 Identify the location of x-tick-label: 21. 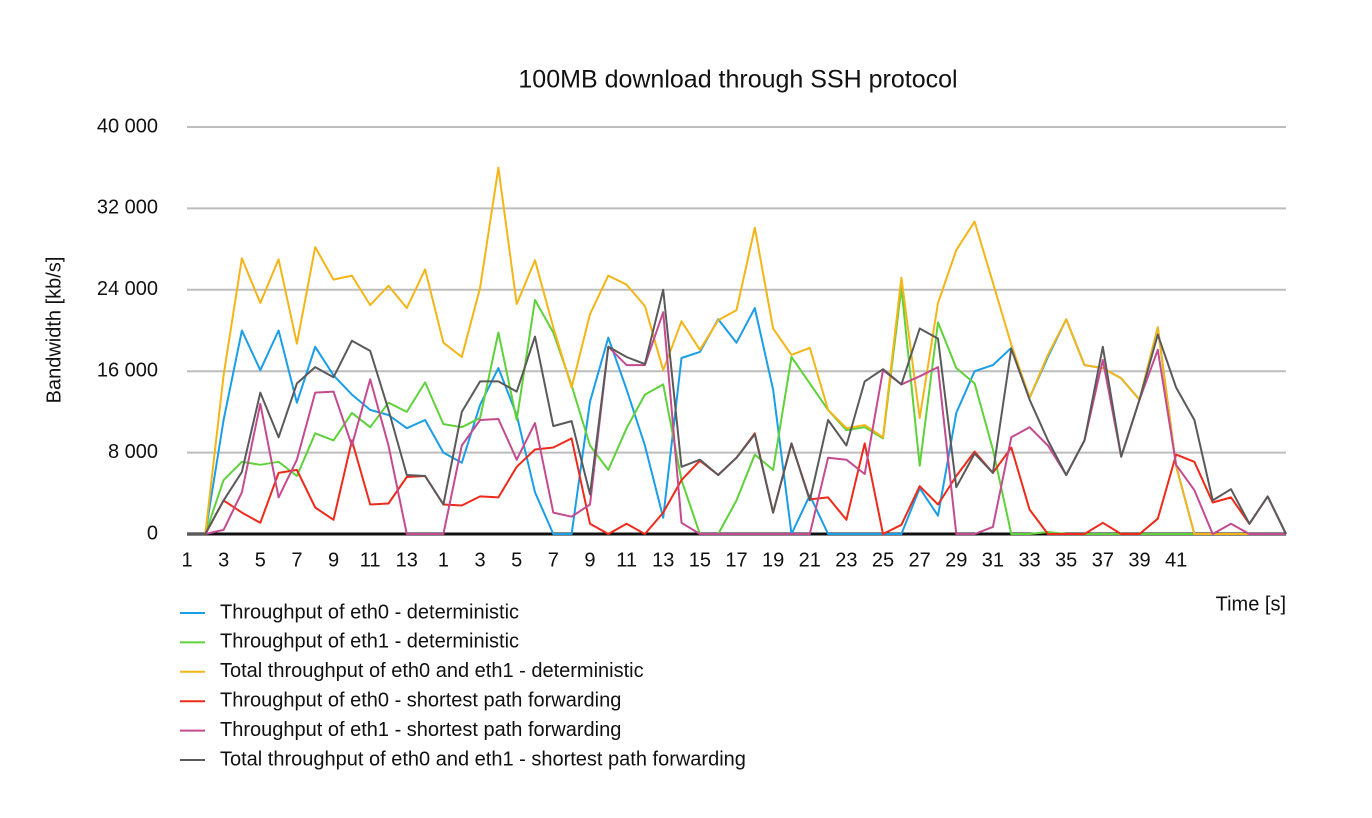
(810, 560).